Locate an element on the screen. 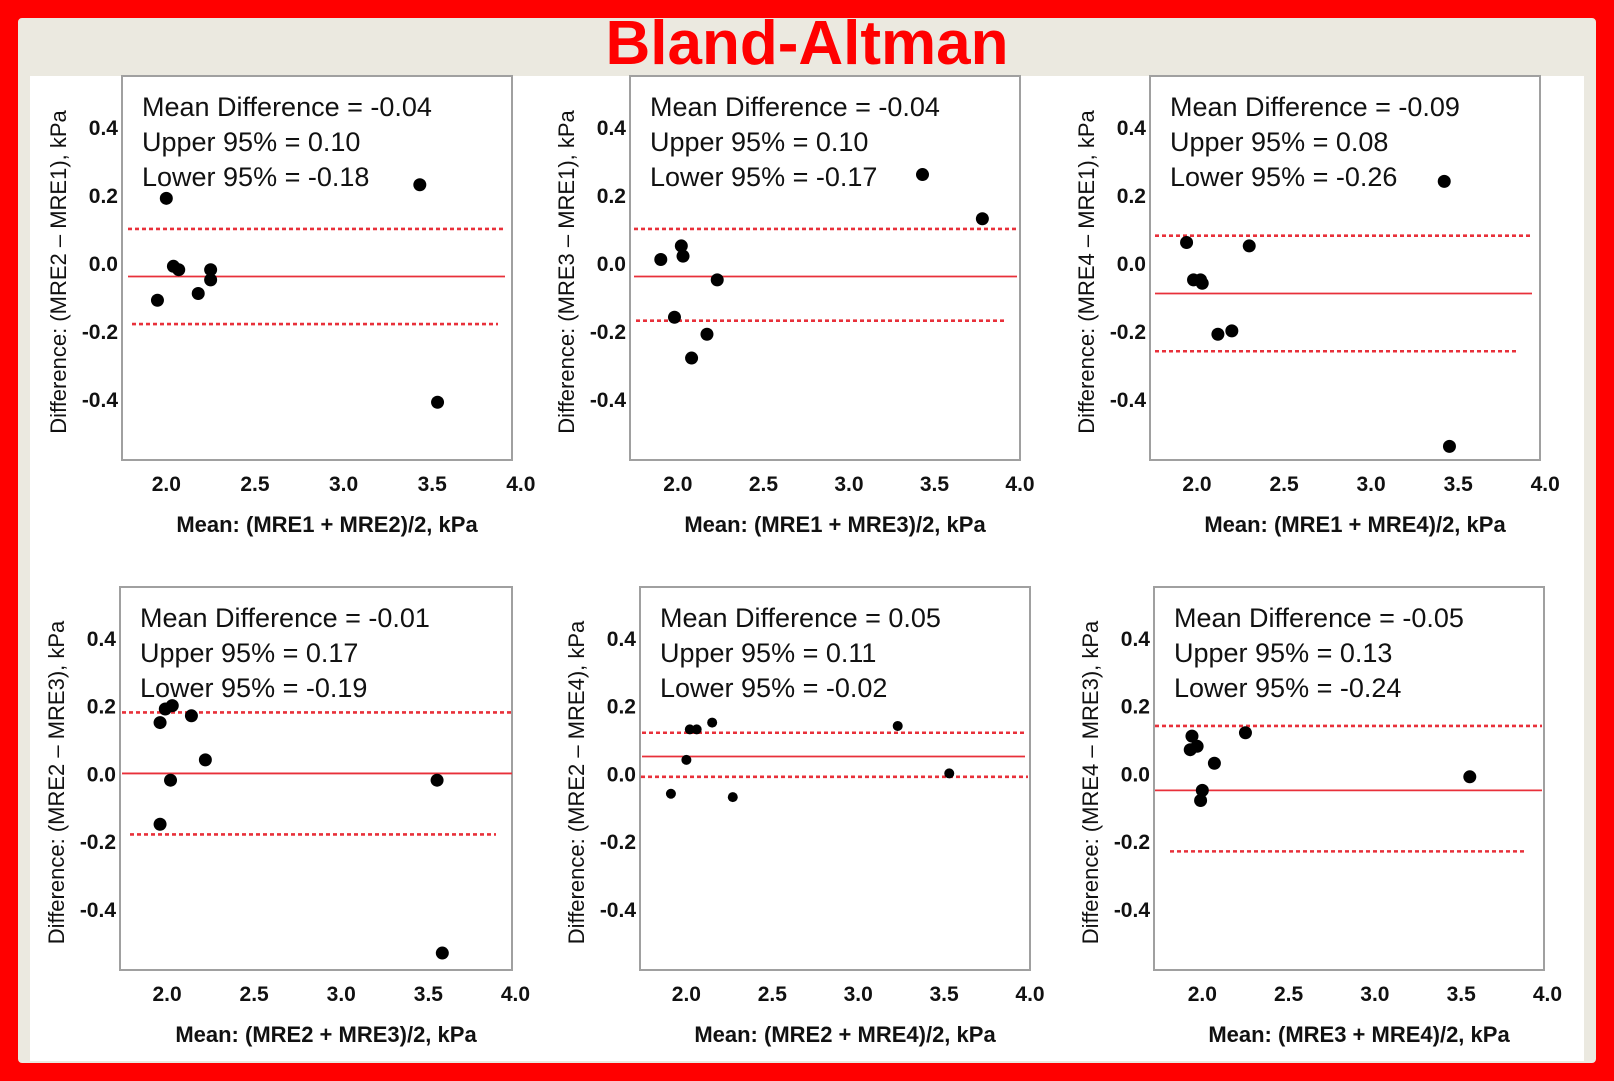 The height and width of the screenshot is (1081, 1614). slide-title: Bland-Altman is located at coordinates (807, 43).